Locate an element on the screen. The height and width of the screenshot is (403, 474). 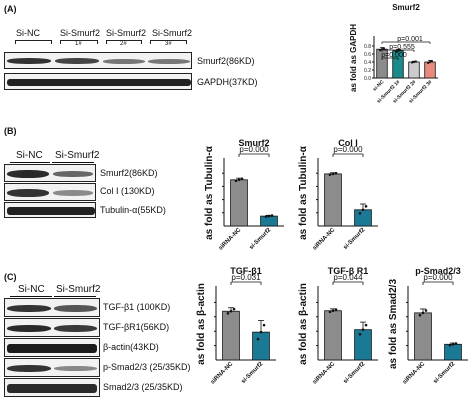
blot-b-tubulin is located at coordinates (50, 210).